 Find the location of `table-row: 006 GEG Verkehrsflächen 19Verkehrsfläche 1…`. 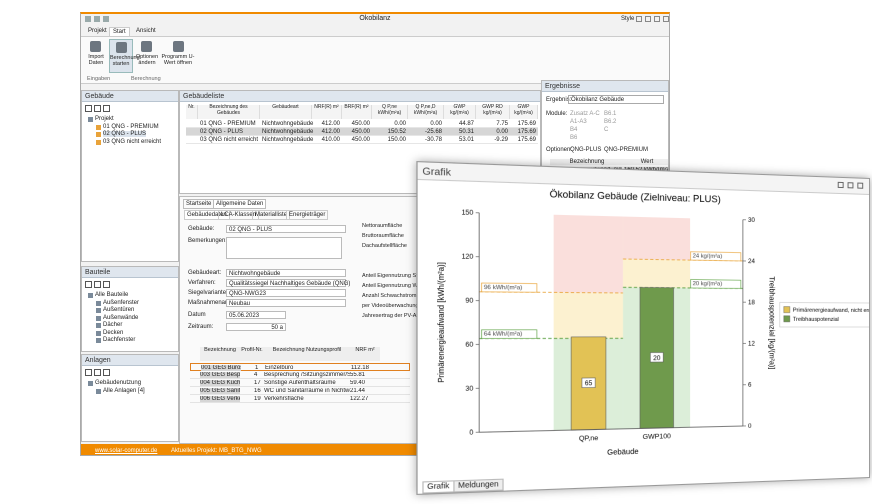

table-row: 006 GEG Verkehrsflächen 19Verkehrsfläche 1… is located at coordinates (300, 399).